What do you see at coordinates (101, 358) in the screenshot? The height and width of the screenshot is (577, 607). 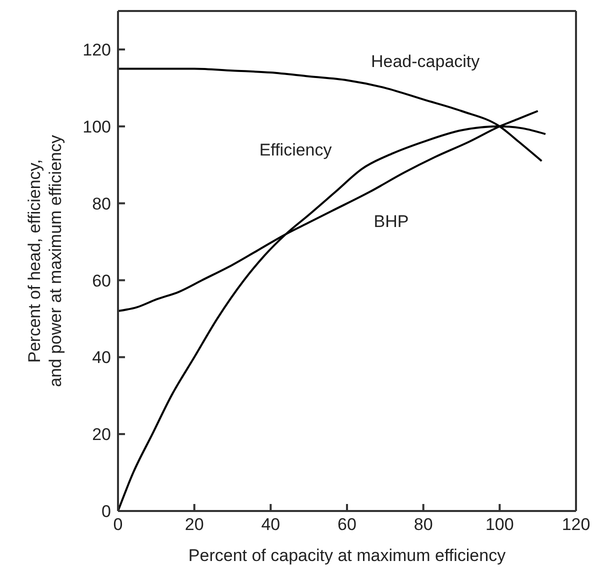 I see `y-tick-label: 40` at bounding box center [101, 358].